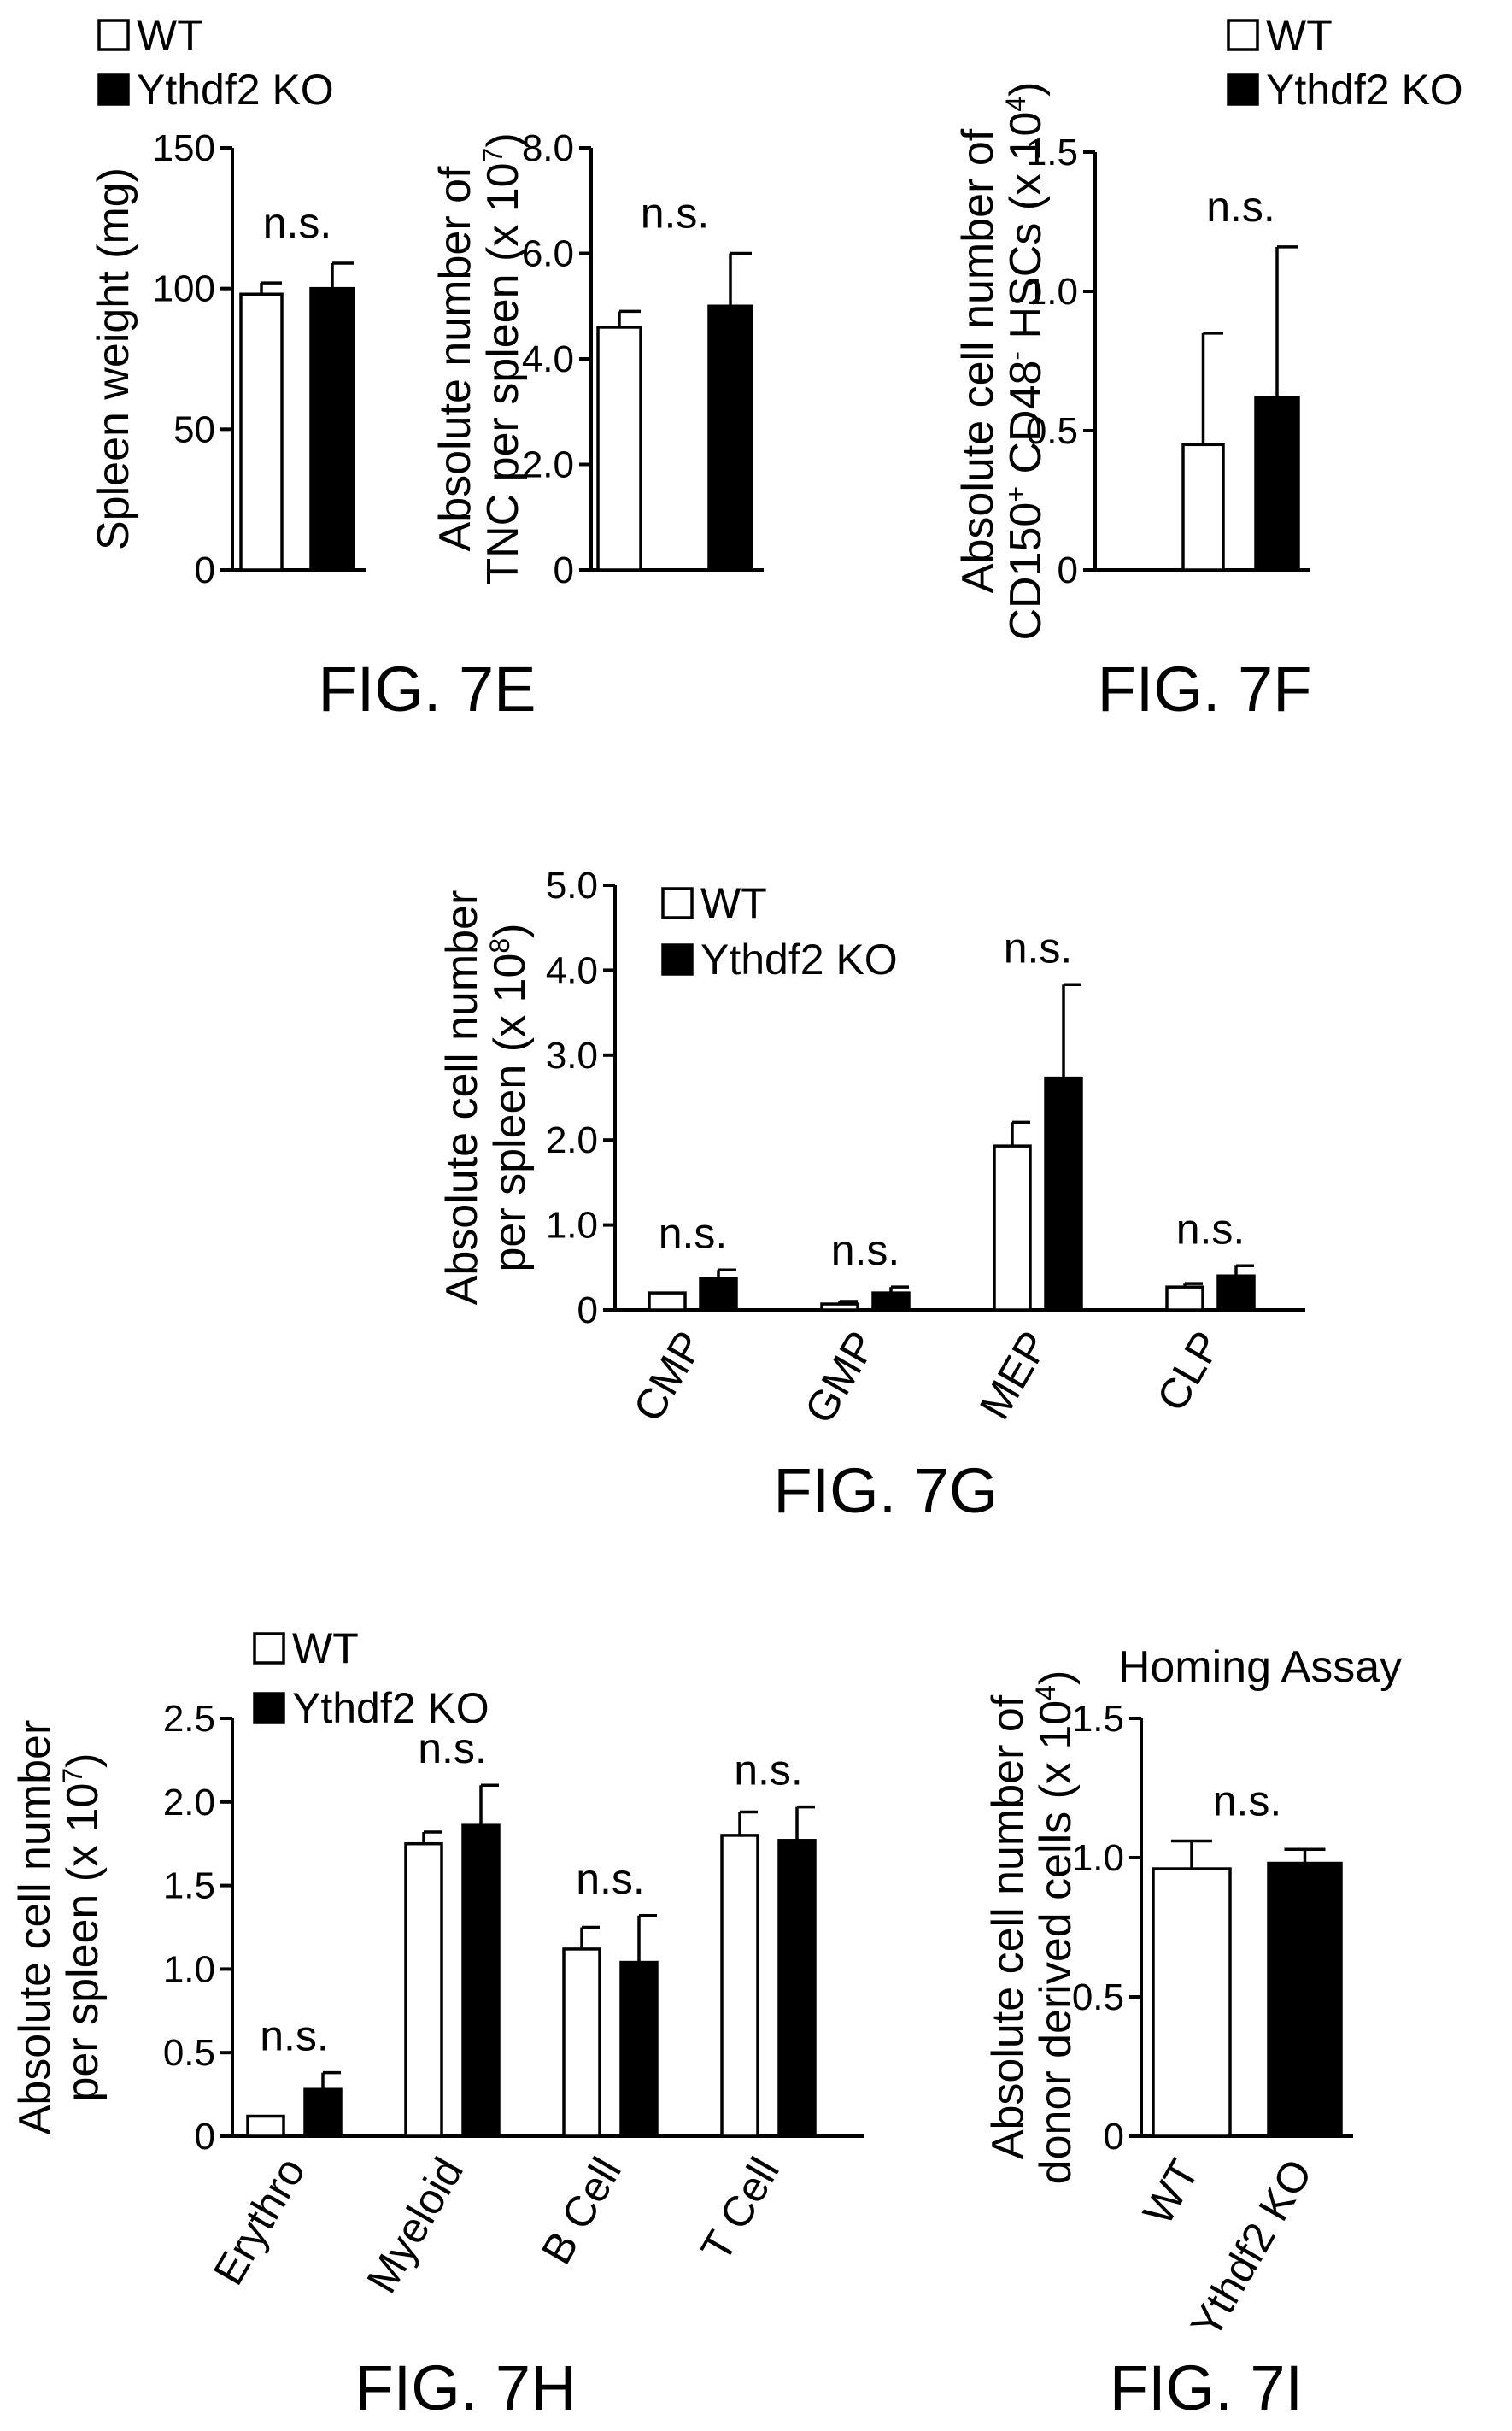 The width and height of the screenshot is (1512, 2431). I want to click on y-axis-label-part: per spleen (x 10, so click(83, 1942).